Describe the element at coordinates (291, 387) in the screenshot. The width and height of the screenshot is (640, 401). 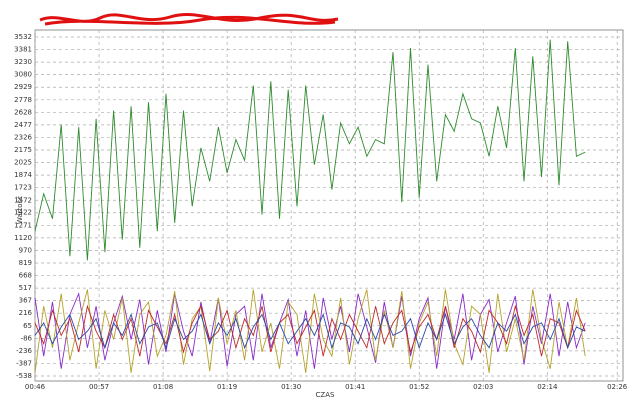
I see `x-tick-label: 01:30` at that location.